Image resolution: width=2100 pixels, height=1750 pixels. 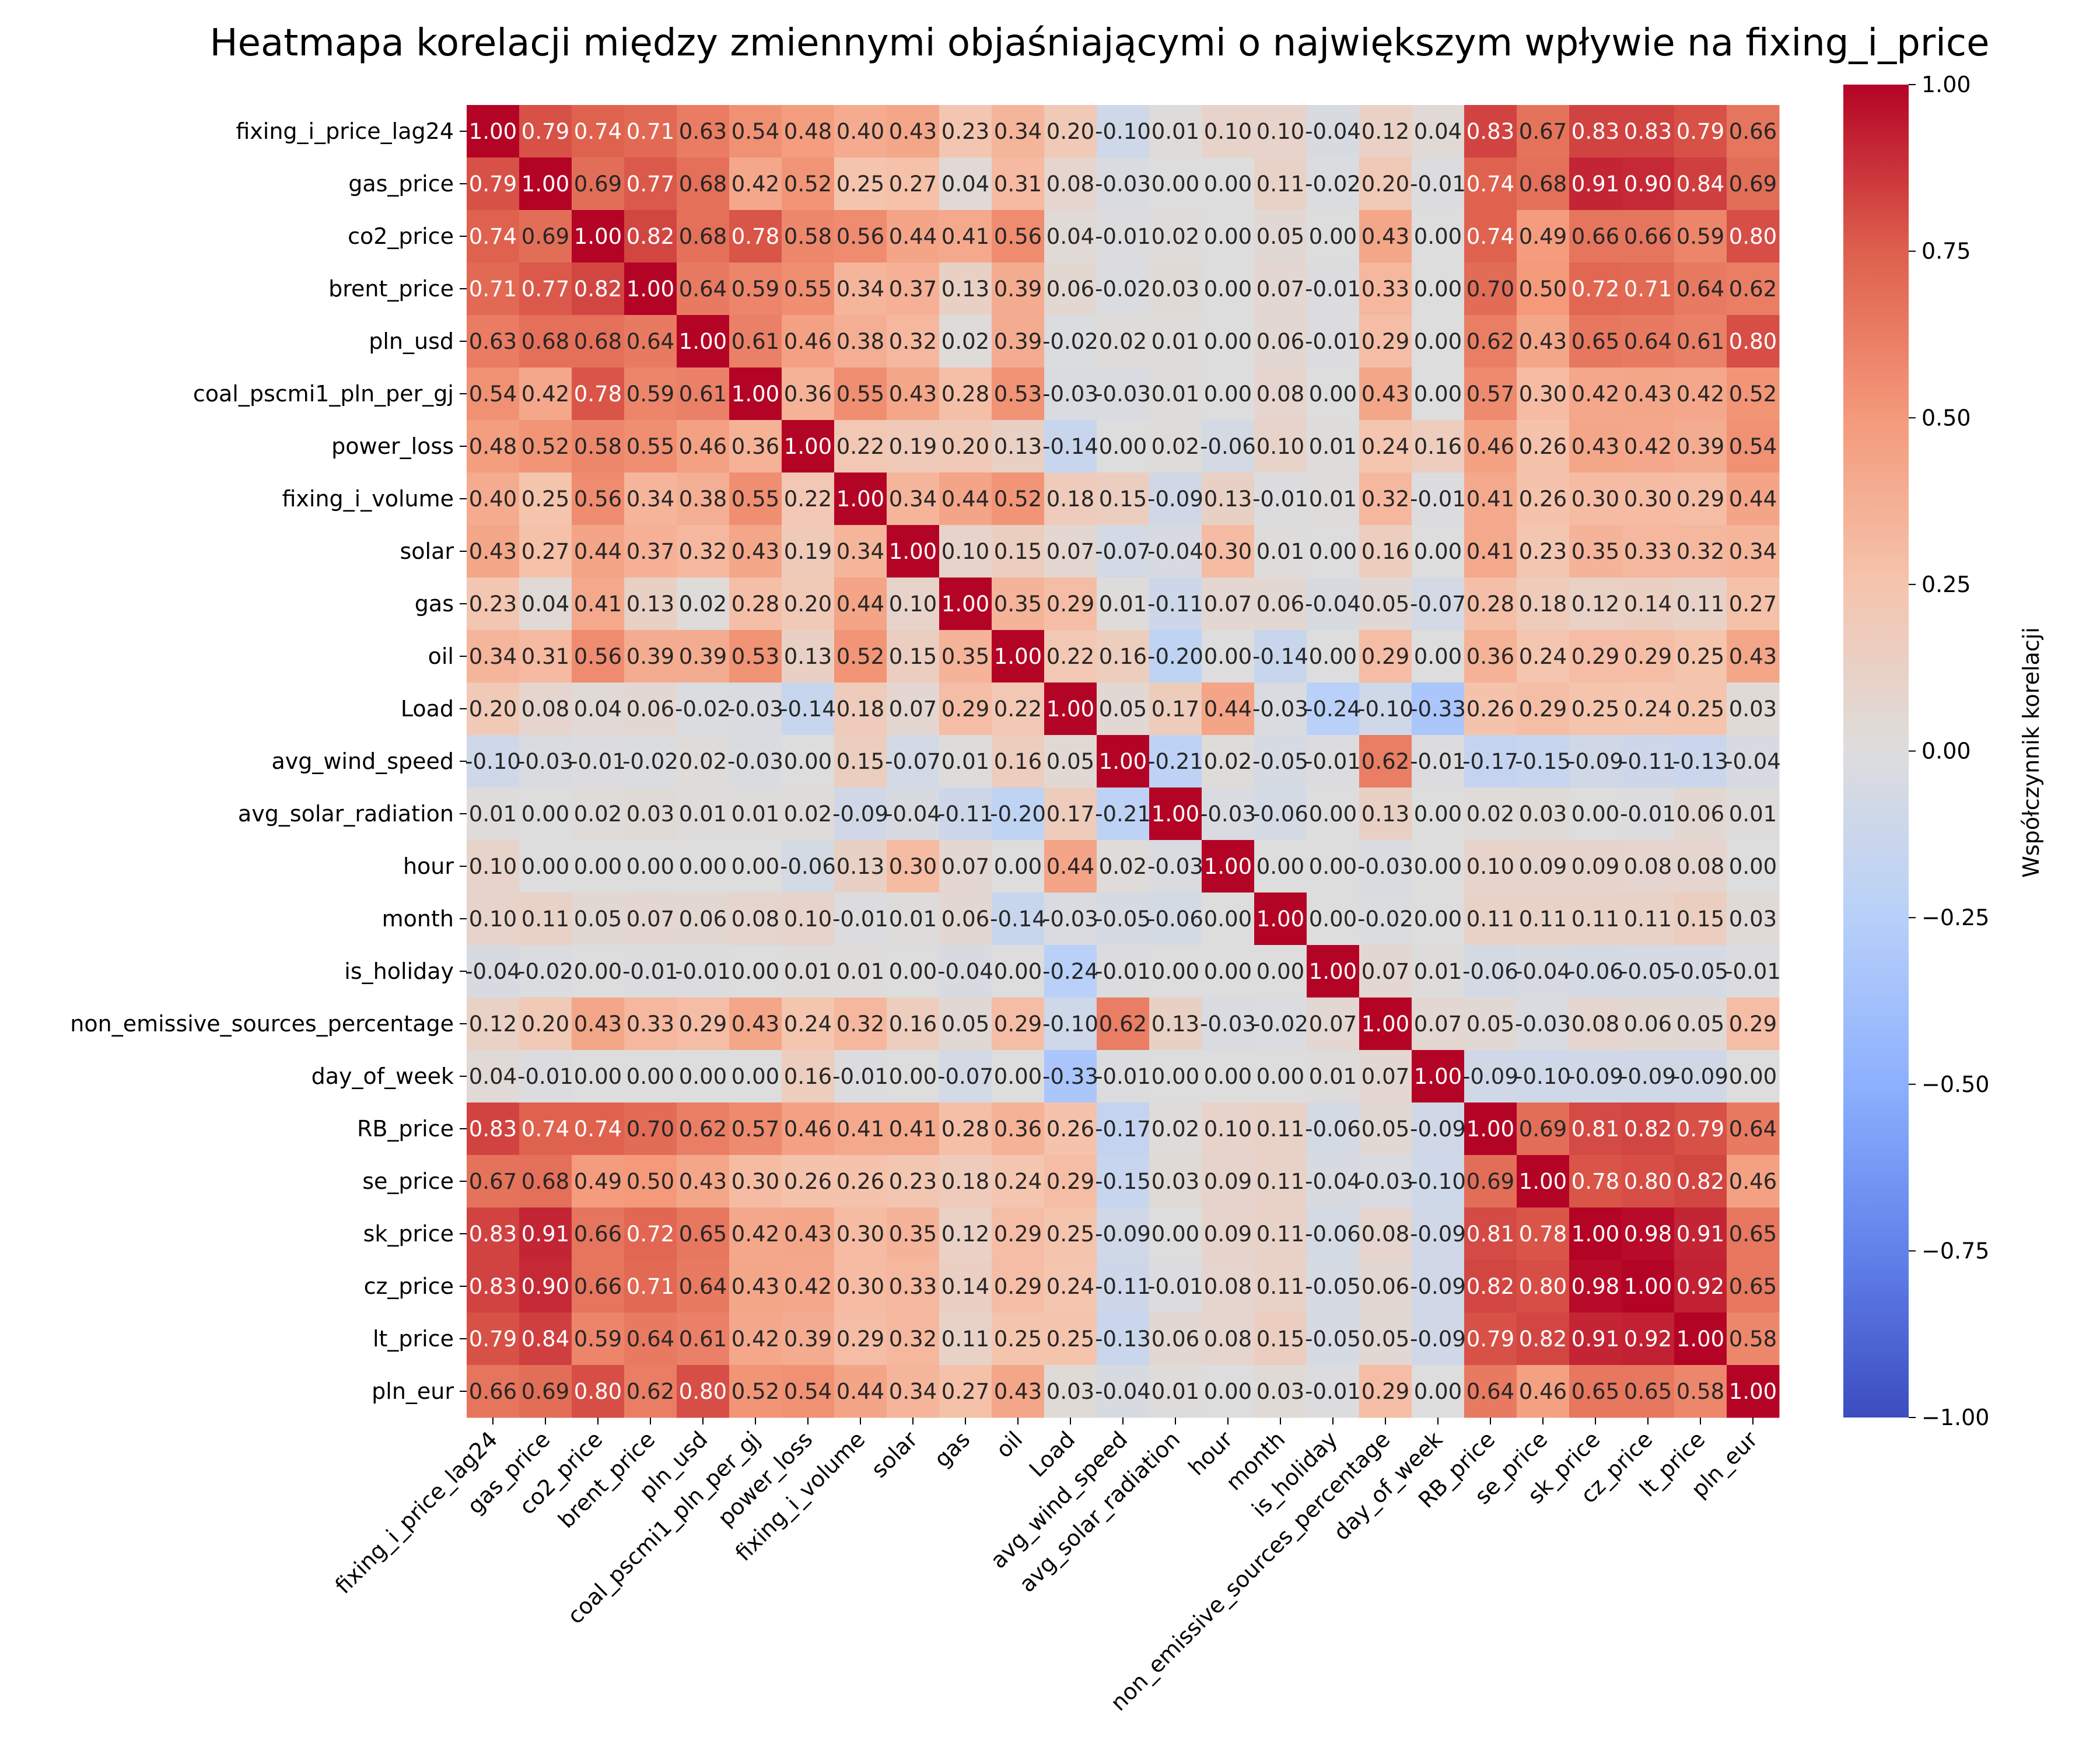 What do you see at coordinates (1648, 866) in the screenshot?
I see `cell-value-label: 0.08` at bounding box center [1648, 866].